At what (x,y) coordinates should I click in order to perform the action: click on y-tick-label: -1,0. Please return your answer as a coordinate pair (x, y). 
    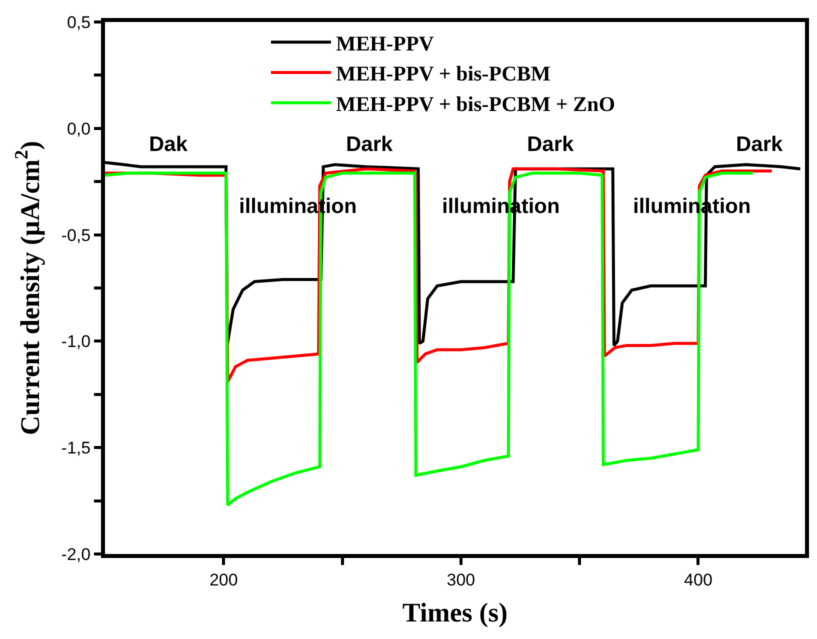
    Looking at the image, I should click on (76, 342).